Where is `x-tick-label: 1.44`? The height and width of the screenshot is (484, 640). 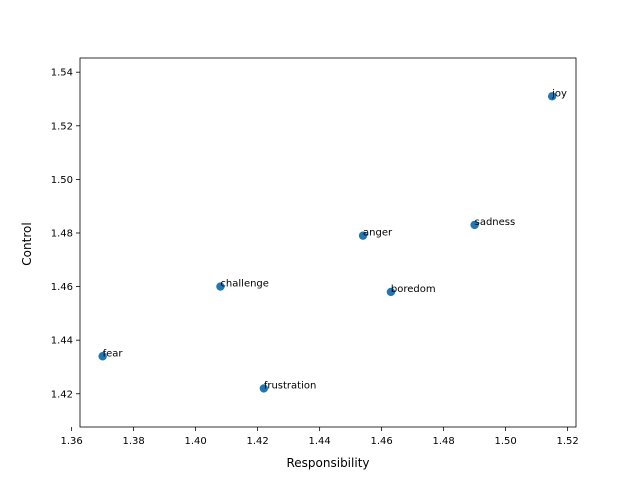
x-tick-label: 1.44 is located at coordinates (319, 441).